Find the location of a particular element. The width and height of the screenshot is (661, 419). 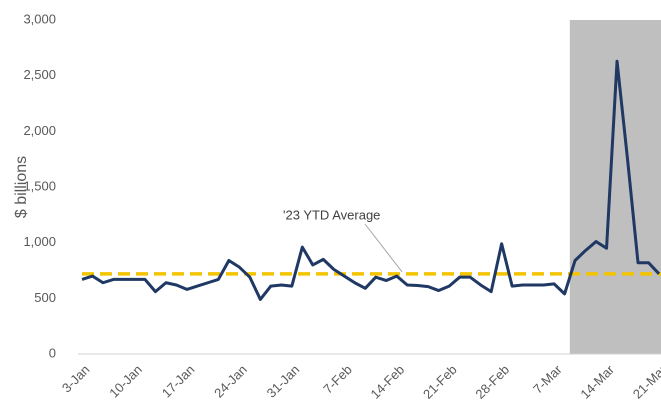

x-tick-label: 21-Feb is located at coordinates (440, 382).